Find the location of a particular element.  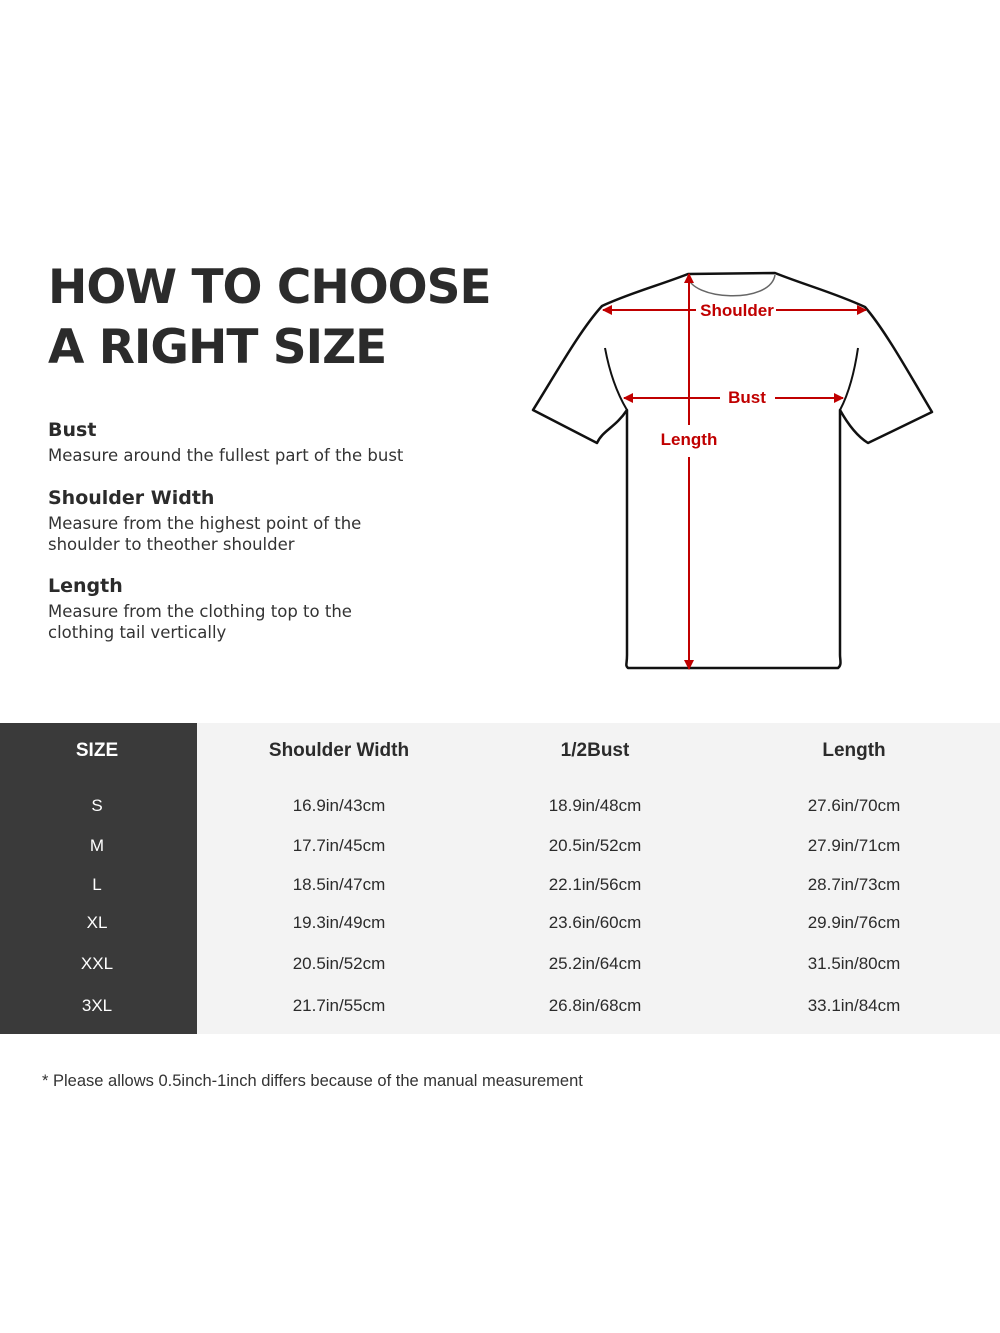

cell-shoulder-width: 20.5in/52cm is located at coordinates (339, 963).